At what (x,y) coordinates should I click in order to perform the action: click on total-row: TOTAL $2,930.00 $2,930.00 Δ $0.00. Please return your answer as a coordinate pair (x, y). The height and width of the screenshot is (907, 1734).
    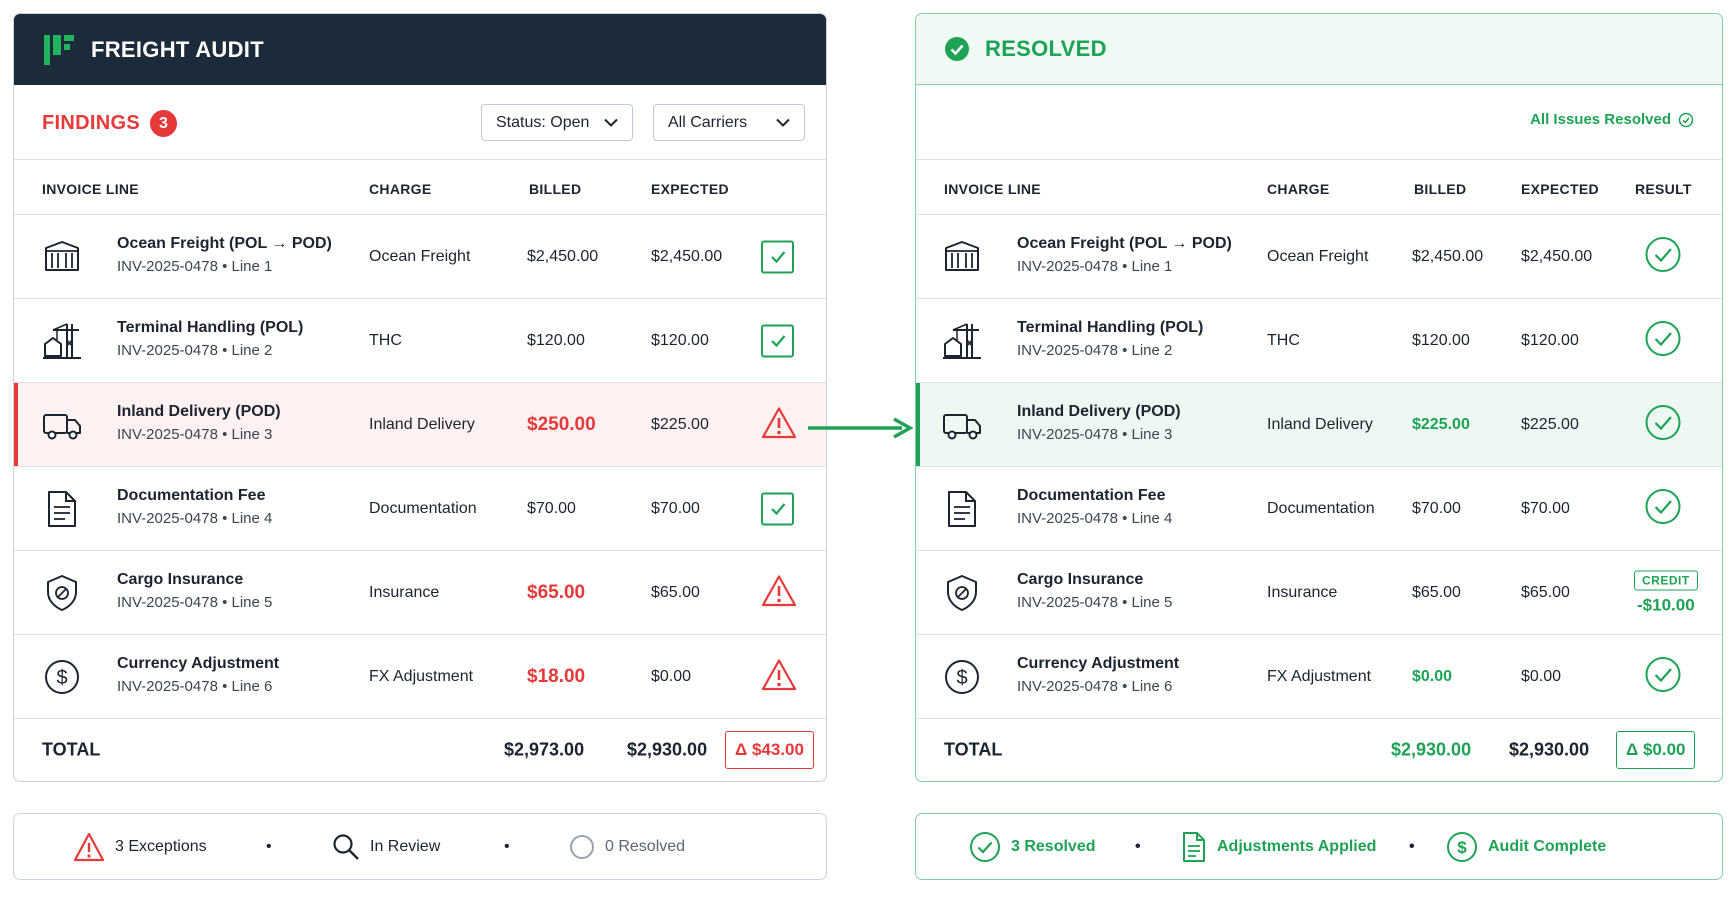
    Looking at the image, I should click on (1319, 750).